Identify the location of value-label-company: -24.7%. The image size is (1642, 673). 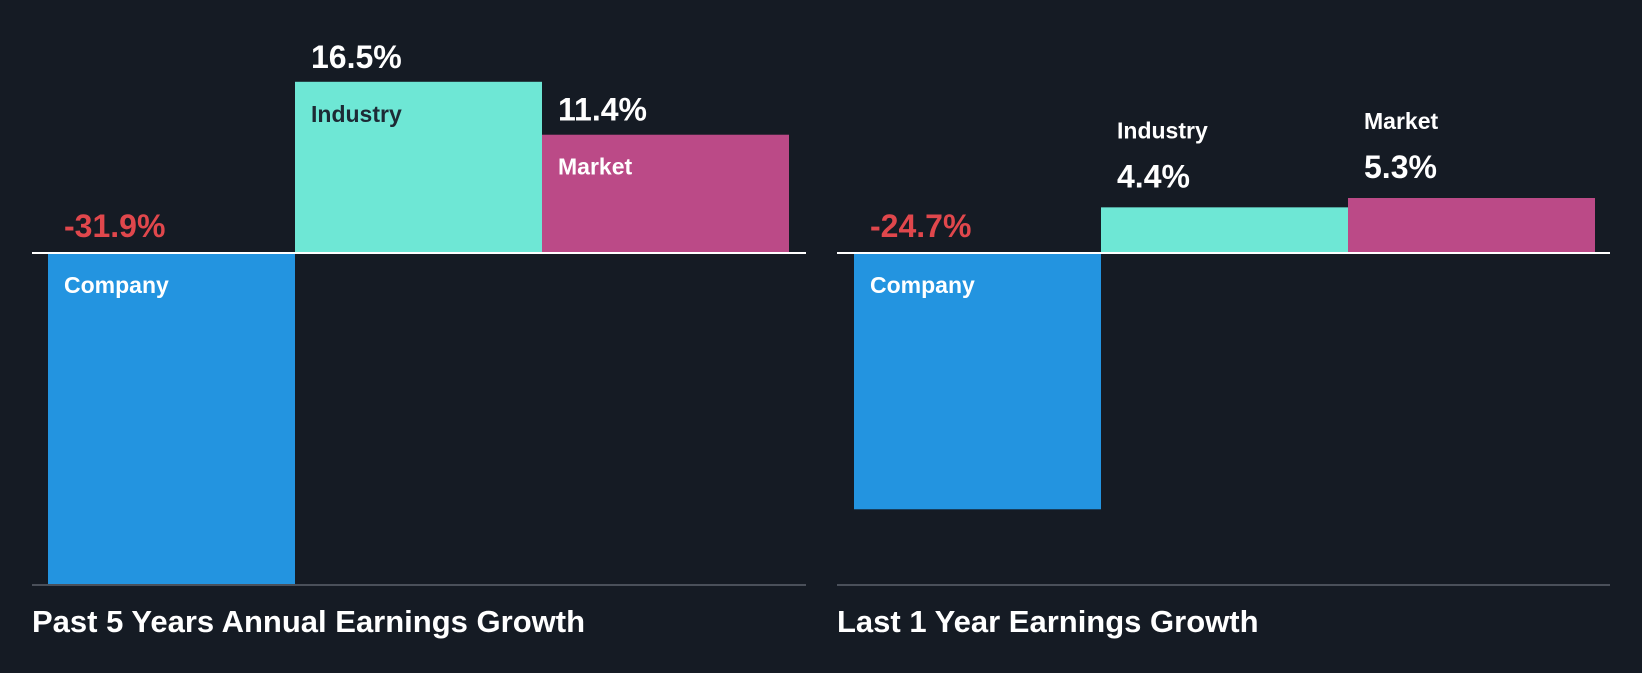
(920, 226).